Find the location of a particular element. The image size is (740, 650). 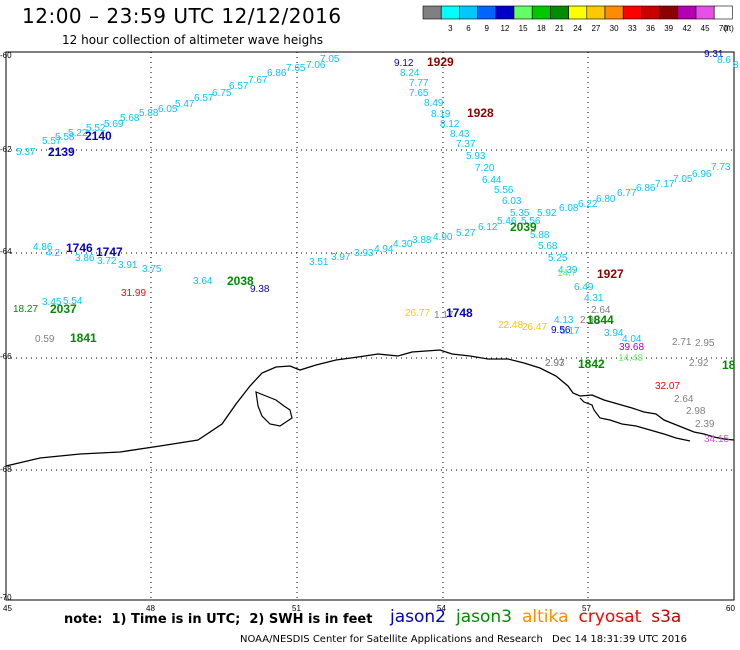

wave-height-value: 6.77 is located at coordinates (627, 193).